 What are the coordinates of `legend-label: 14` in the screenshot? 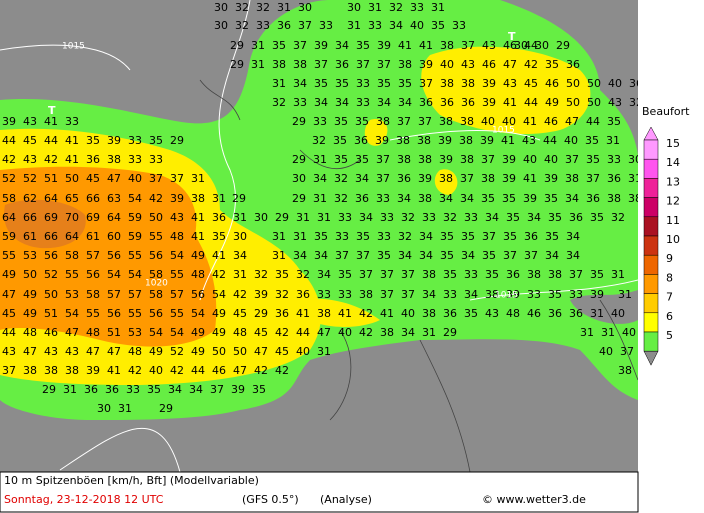 It's located at (673, 162).